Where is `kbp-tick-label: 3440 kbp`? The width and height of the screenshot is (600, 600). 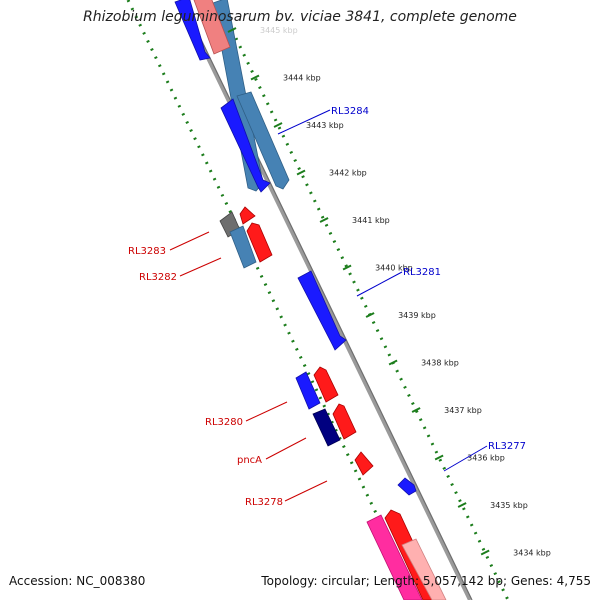
kbp-tick-label: 3440 kbp is located at coordinates (394, 268).